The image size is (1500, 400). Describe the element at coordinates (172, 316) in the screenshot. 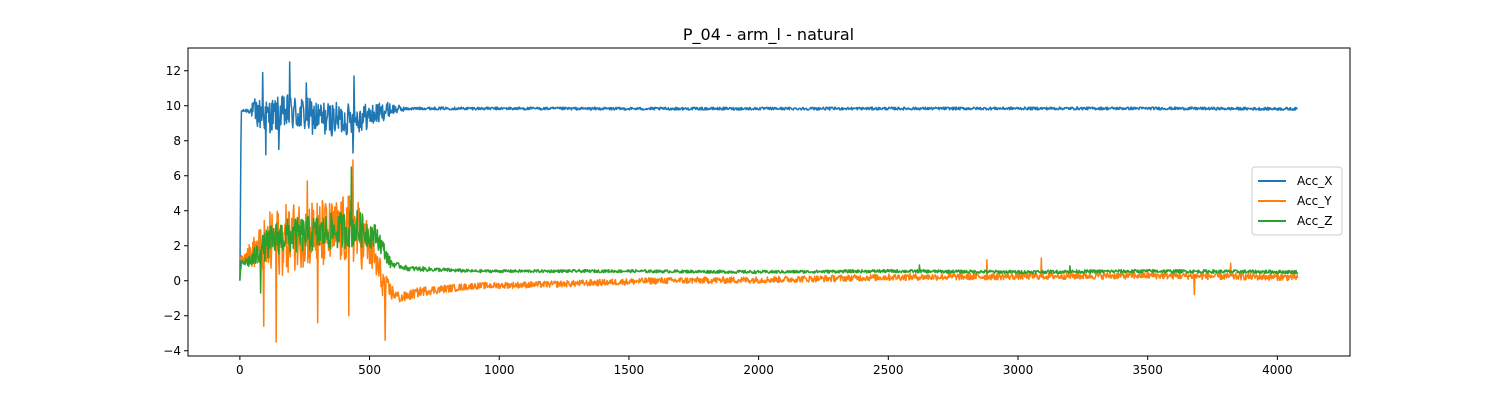

I see `y-tick-label: −2` at that location.